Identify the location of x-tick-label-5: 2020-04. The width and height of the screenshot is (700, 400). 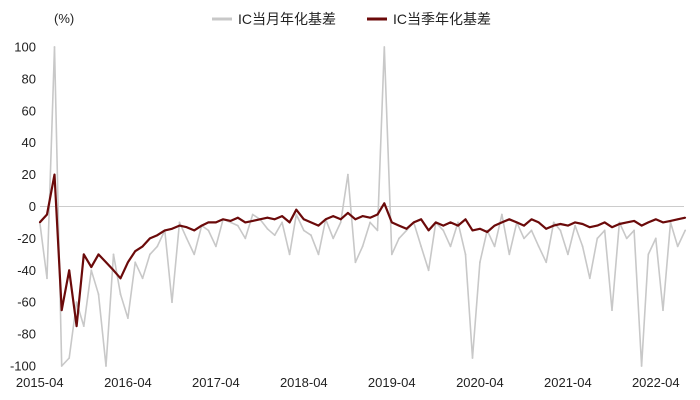
(480, 382).